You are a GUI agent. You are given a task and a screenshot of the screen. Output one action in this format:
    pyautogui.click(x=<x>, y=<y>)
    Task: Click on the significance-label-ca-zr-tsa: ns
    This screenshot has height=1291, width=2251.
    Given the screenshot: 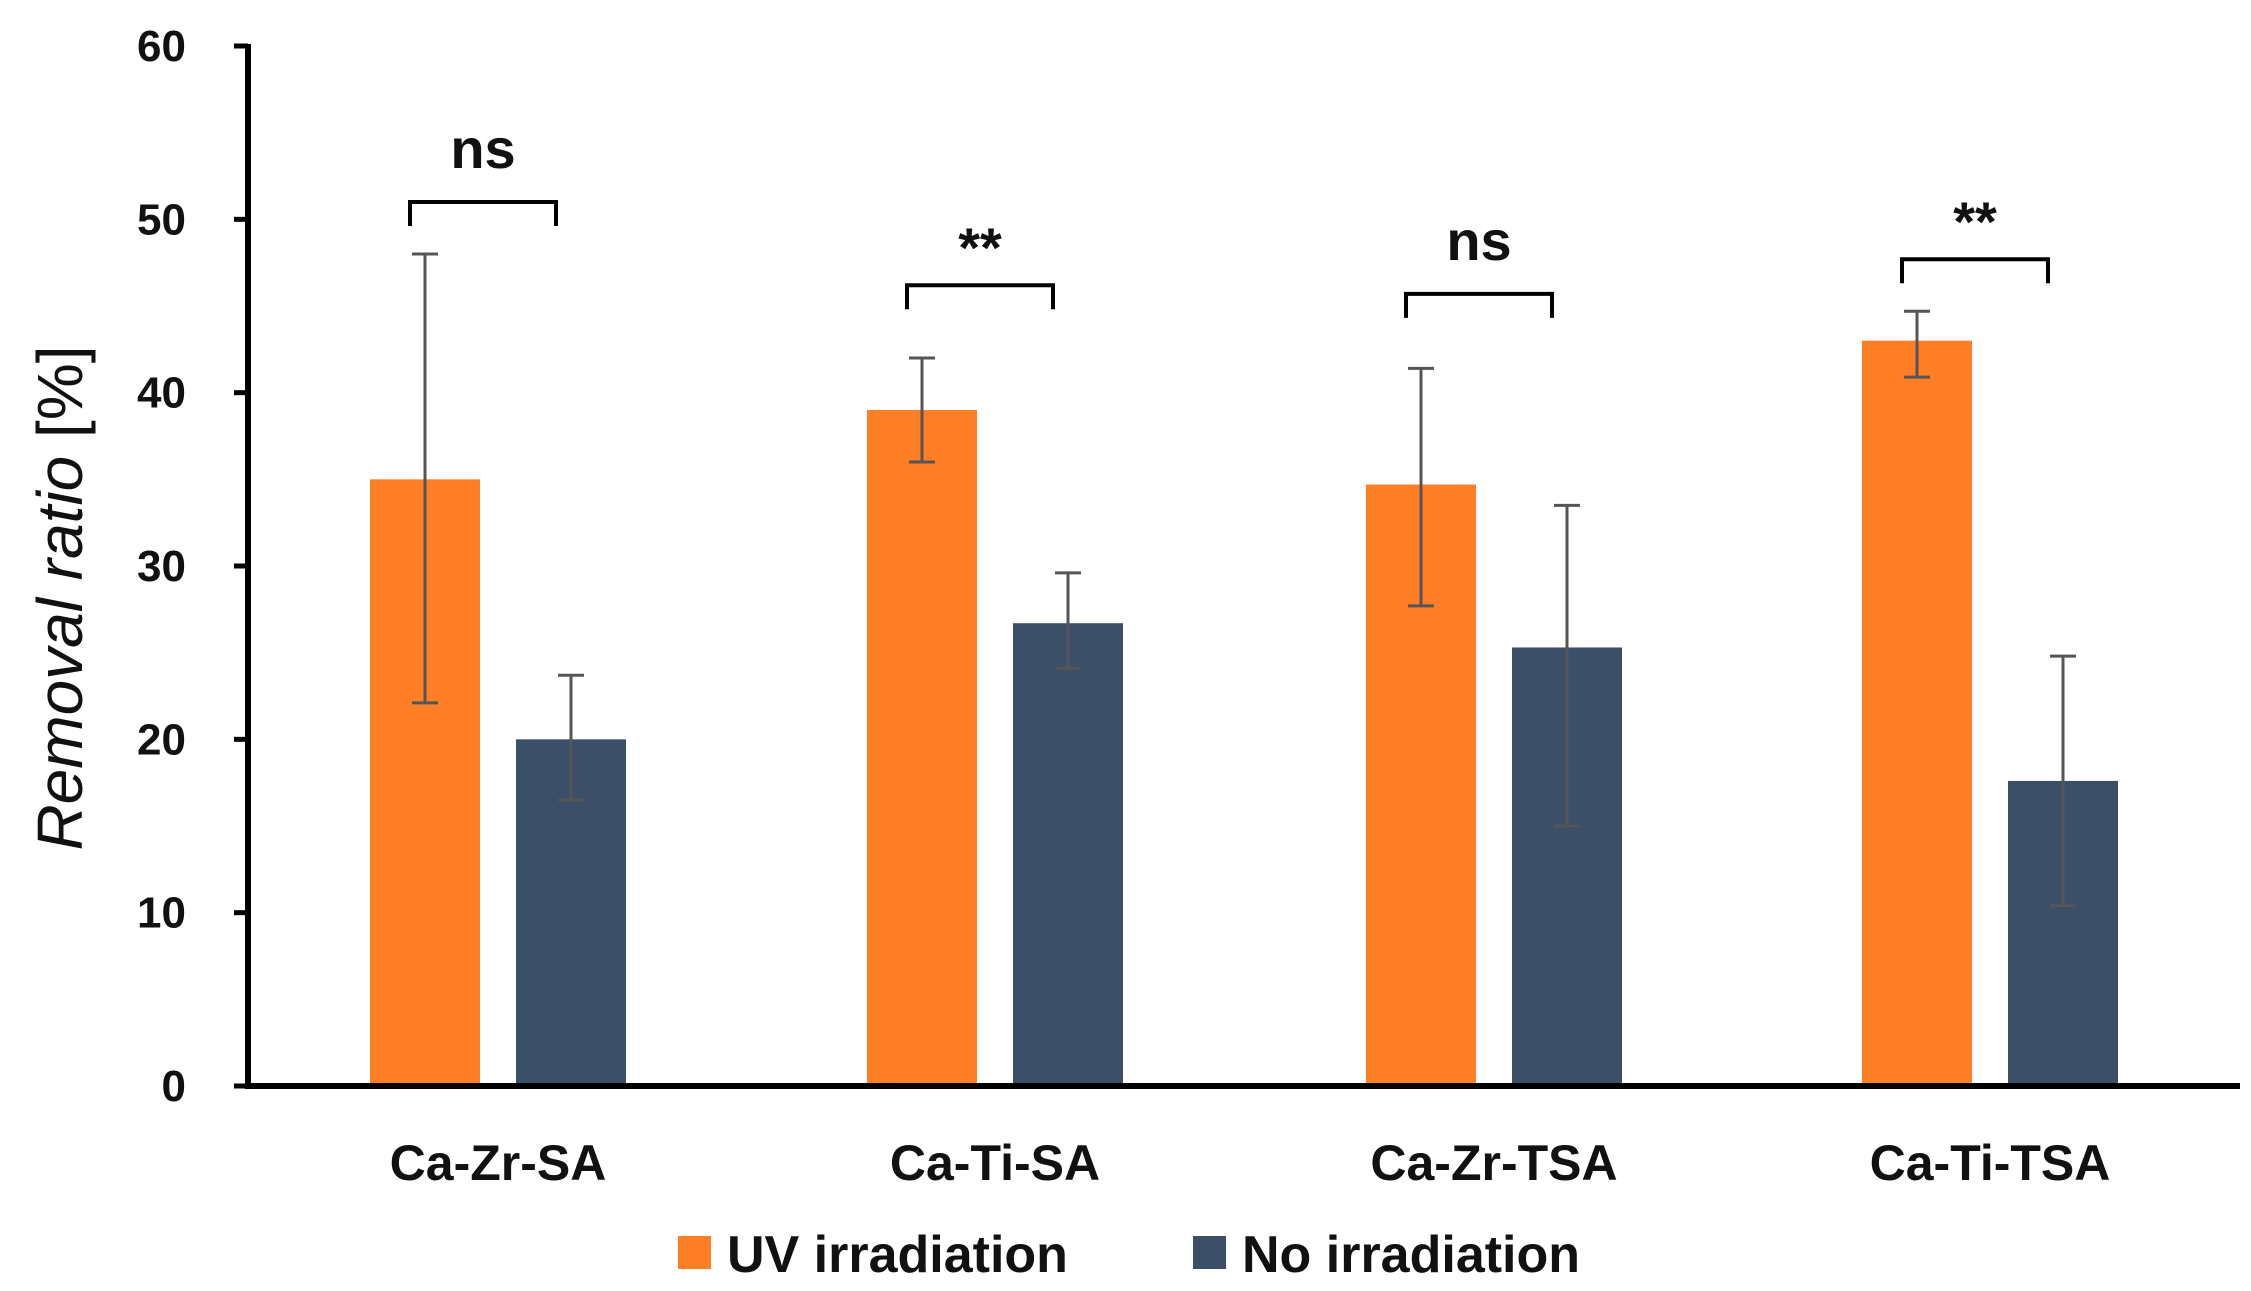 What is the action you would take?
    pyautogui.click(x=1478, y=240)
    